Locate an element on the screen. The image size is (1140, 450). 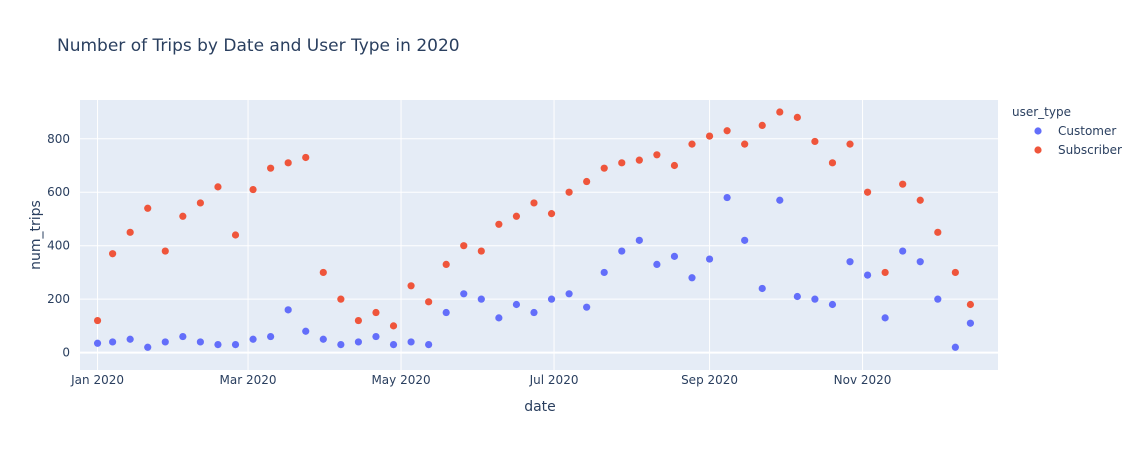
legend-item-customer: Customer is located at coordinates (1075, 131).